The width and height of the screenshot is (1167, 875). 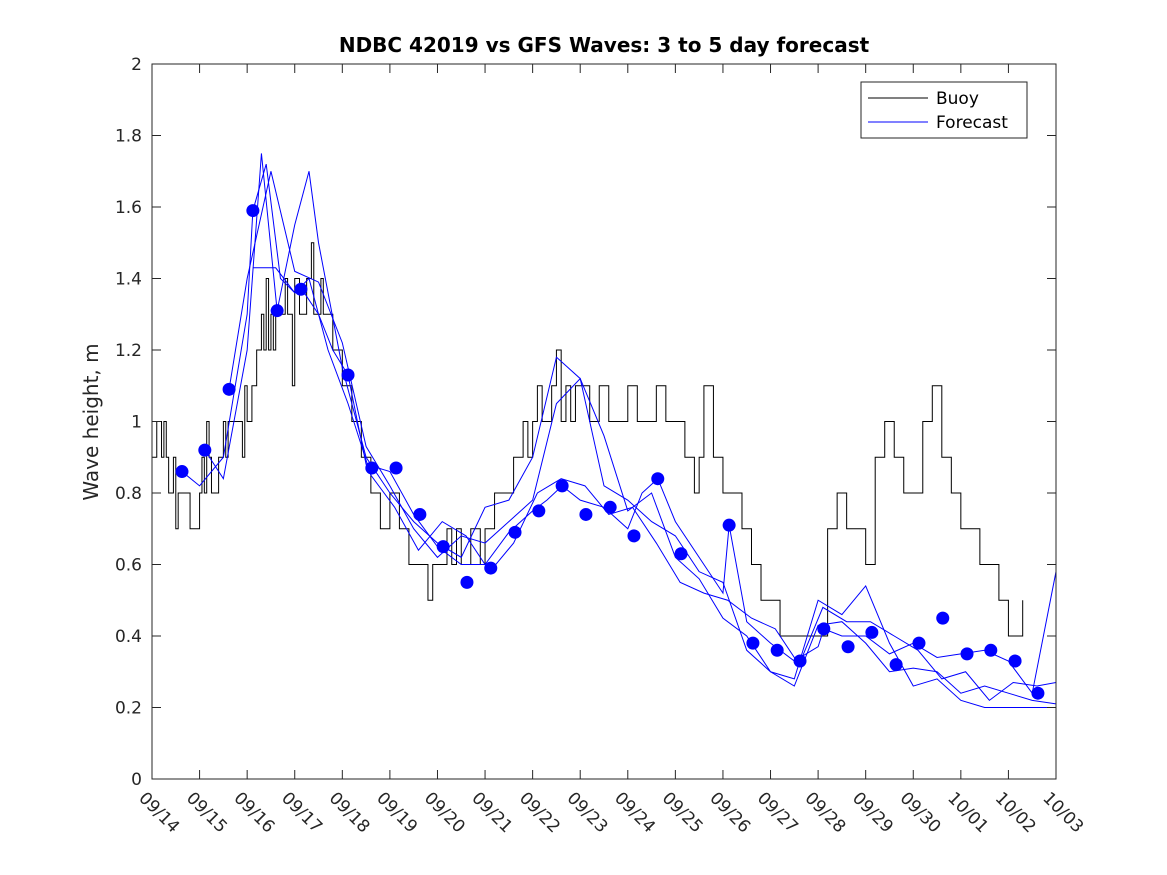 What do you see at coordinates (128, 494) in the screenshot?
I see `y-tick-label: 0.8` at bounding box center [128, 494].